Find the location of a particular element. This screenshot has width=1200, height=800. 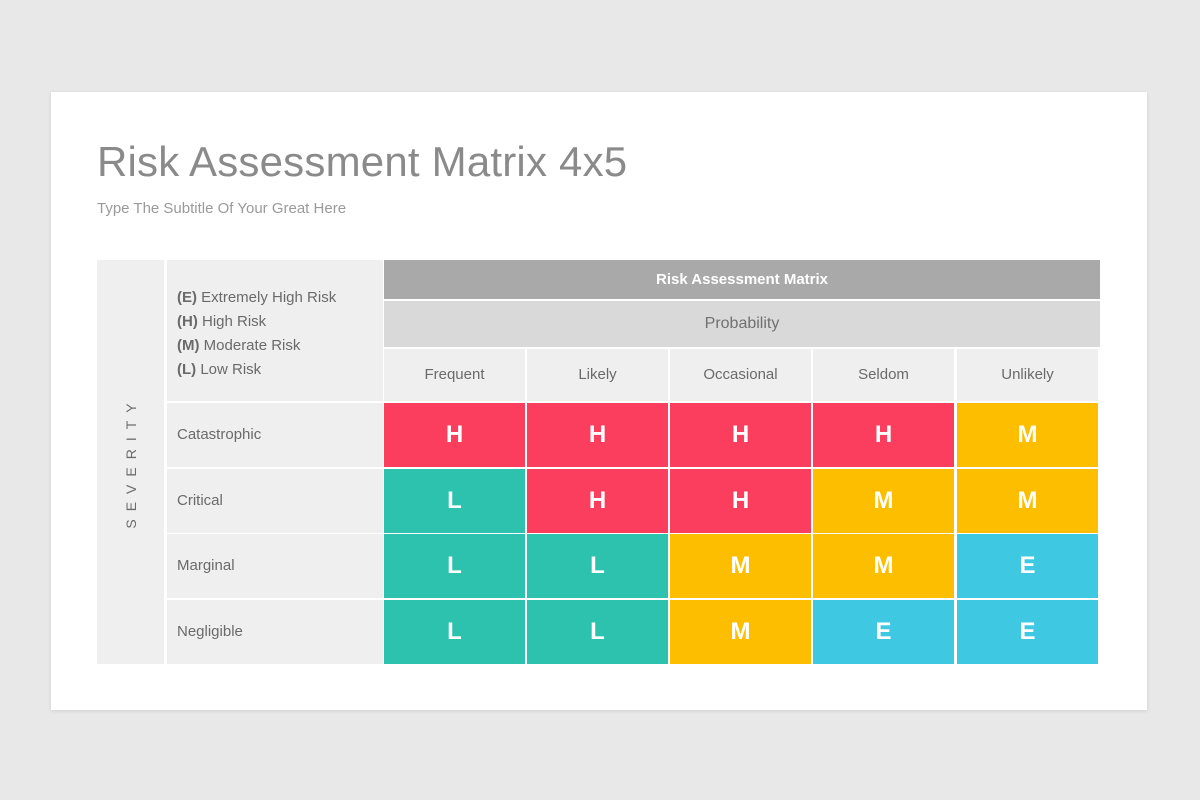

legend-code: (E) is located at coordinates (187, 297).